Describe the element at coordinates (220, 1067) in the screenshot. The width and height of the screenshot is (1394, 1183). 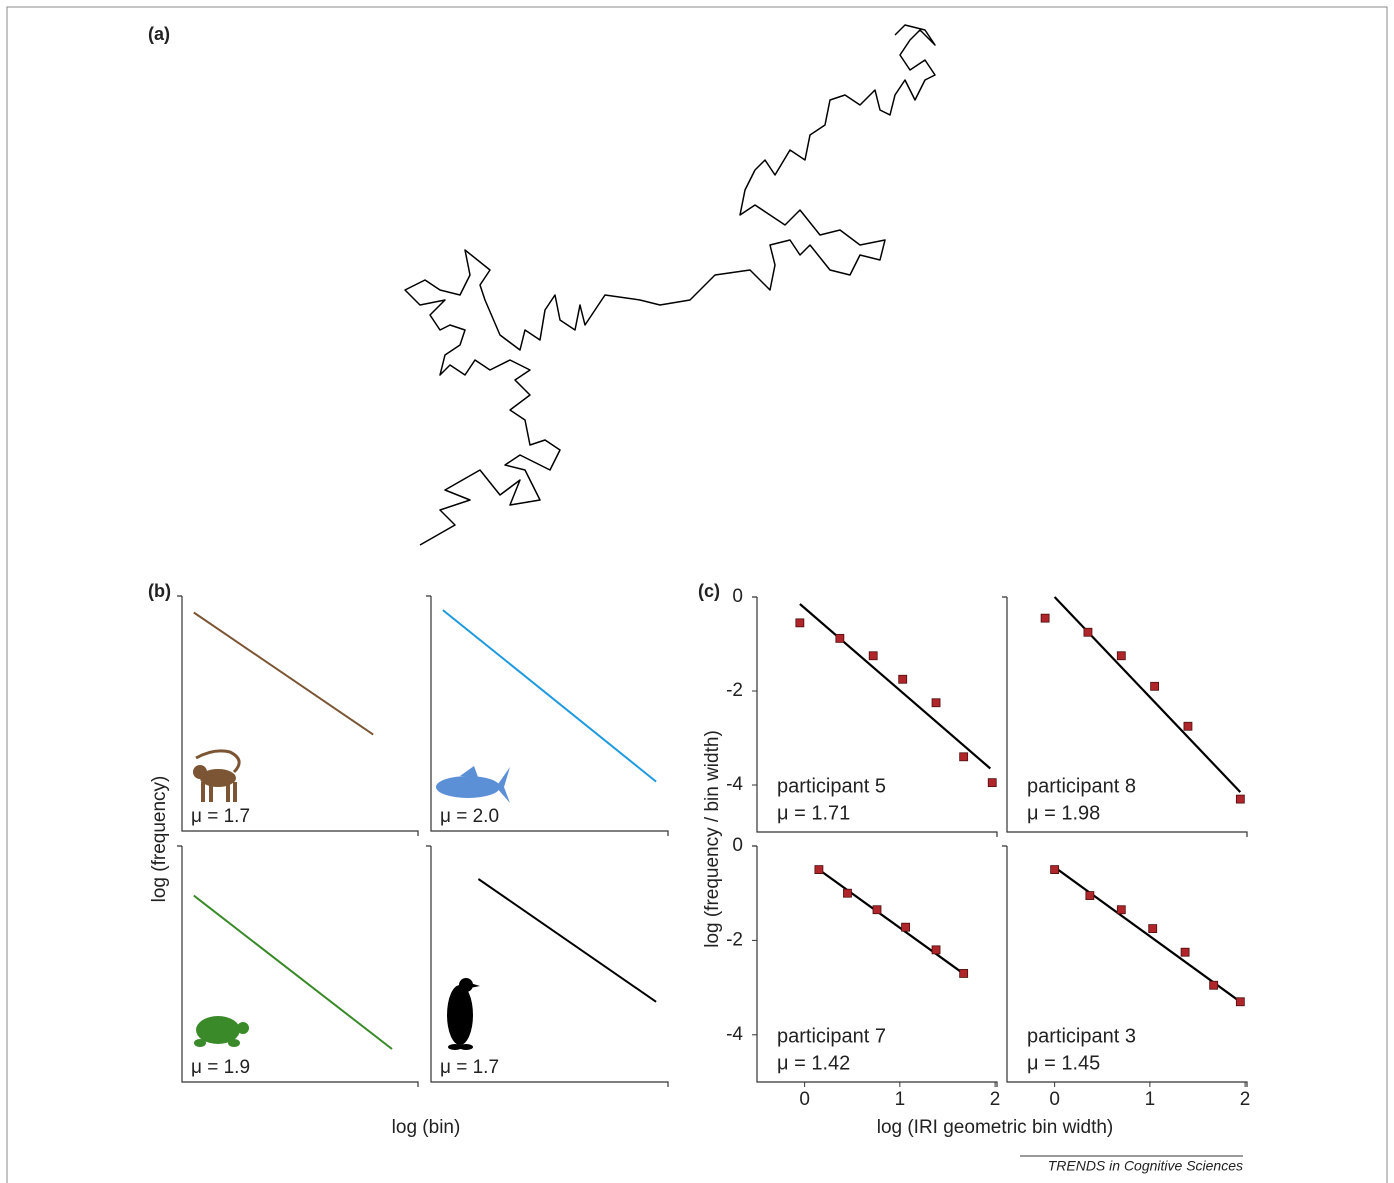
I see `annotation: μ = 1.9` at that location.